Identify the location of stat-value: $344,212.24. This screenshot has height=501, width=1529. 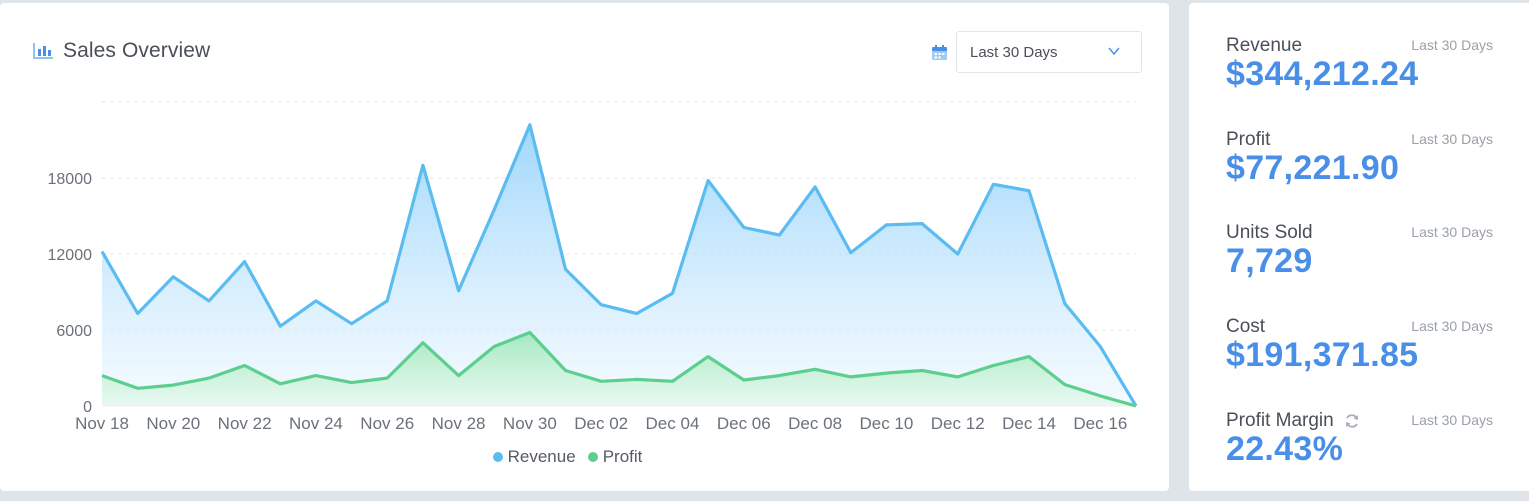
(1322, 74).